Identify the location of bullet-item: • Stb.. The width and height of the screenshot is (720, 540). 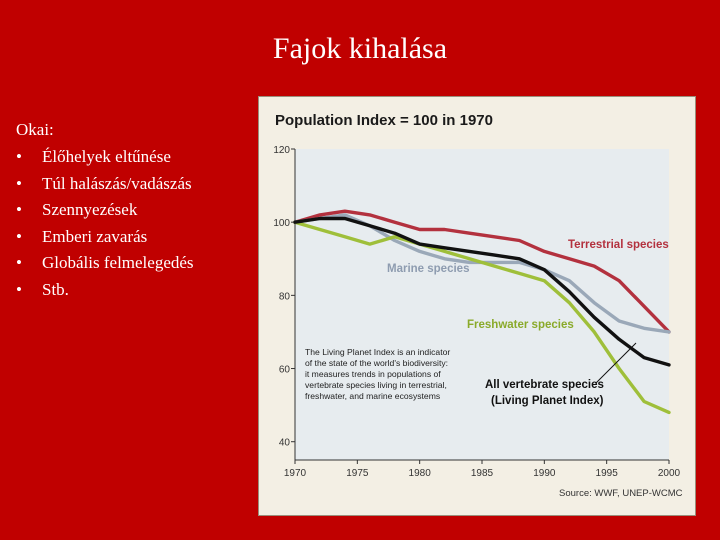
(105, 290).